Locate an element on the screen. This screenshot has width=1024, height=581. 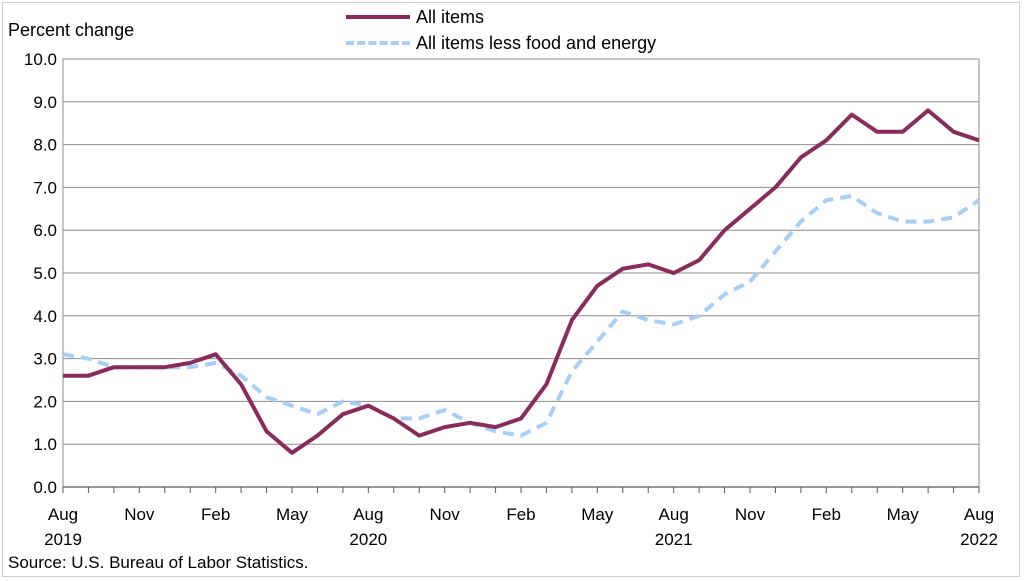
legend-label-all-items: All items is located at coordinates (450, 16).